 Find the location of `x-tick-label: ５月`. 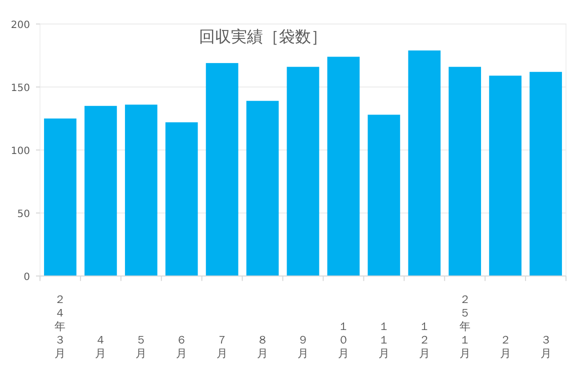

x-tick-label: ５月 is located at coordinates (141, 347).